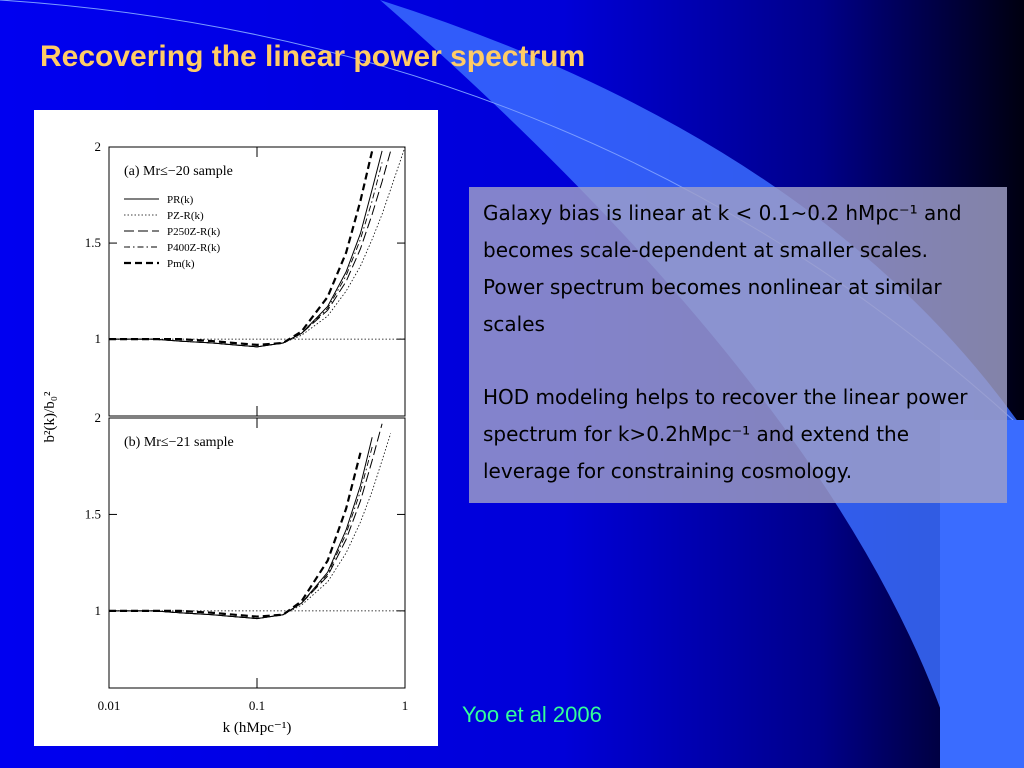 Image resolution: width=1024 pixels, height=768 pixels. Describe the element at coordinates (178, 171) in the screenshot. I see `panel-title: (a) Mr≤−20 sample` at that location.